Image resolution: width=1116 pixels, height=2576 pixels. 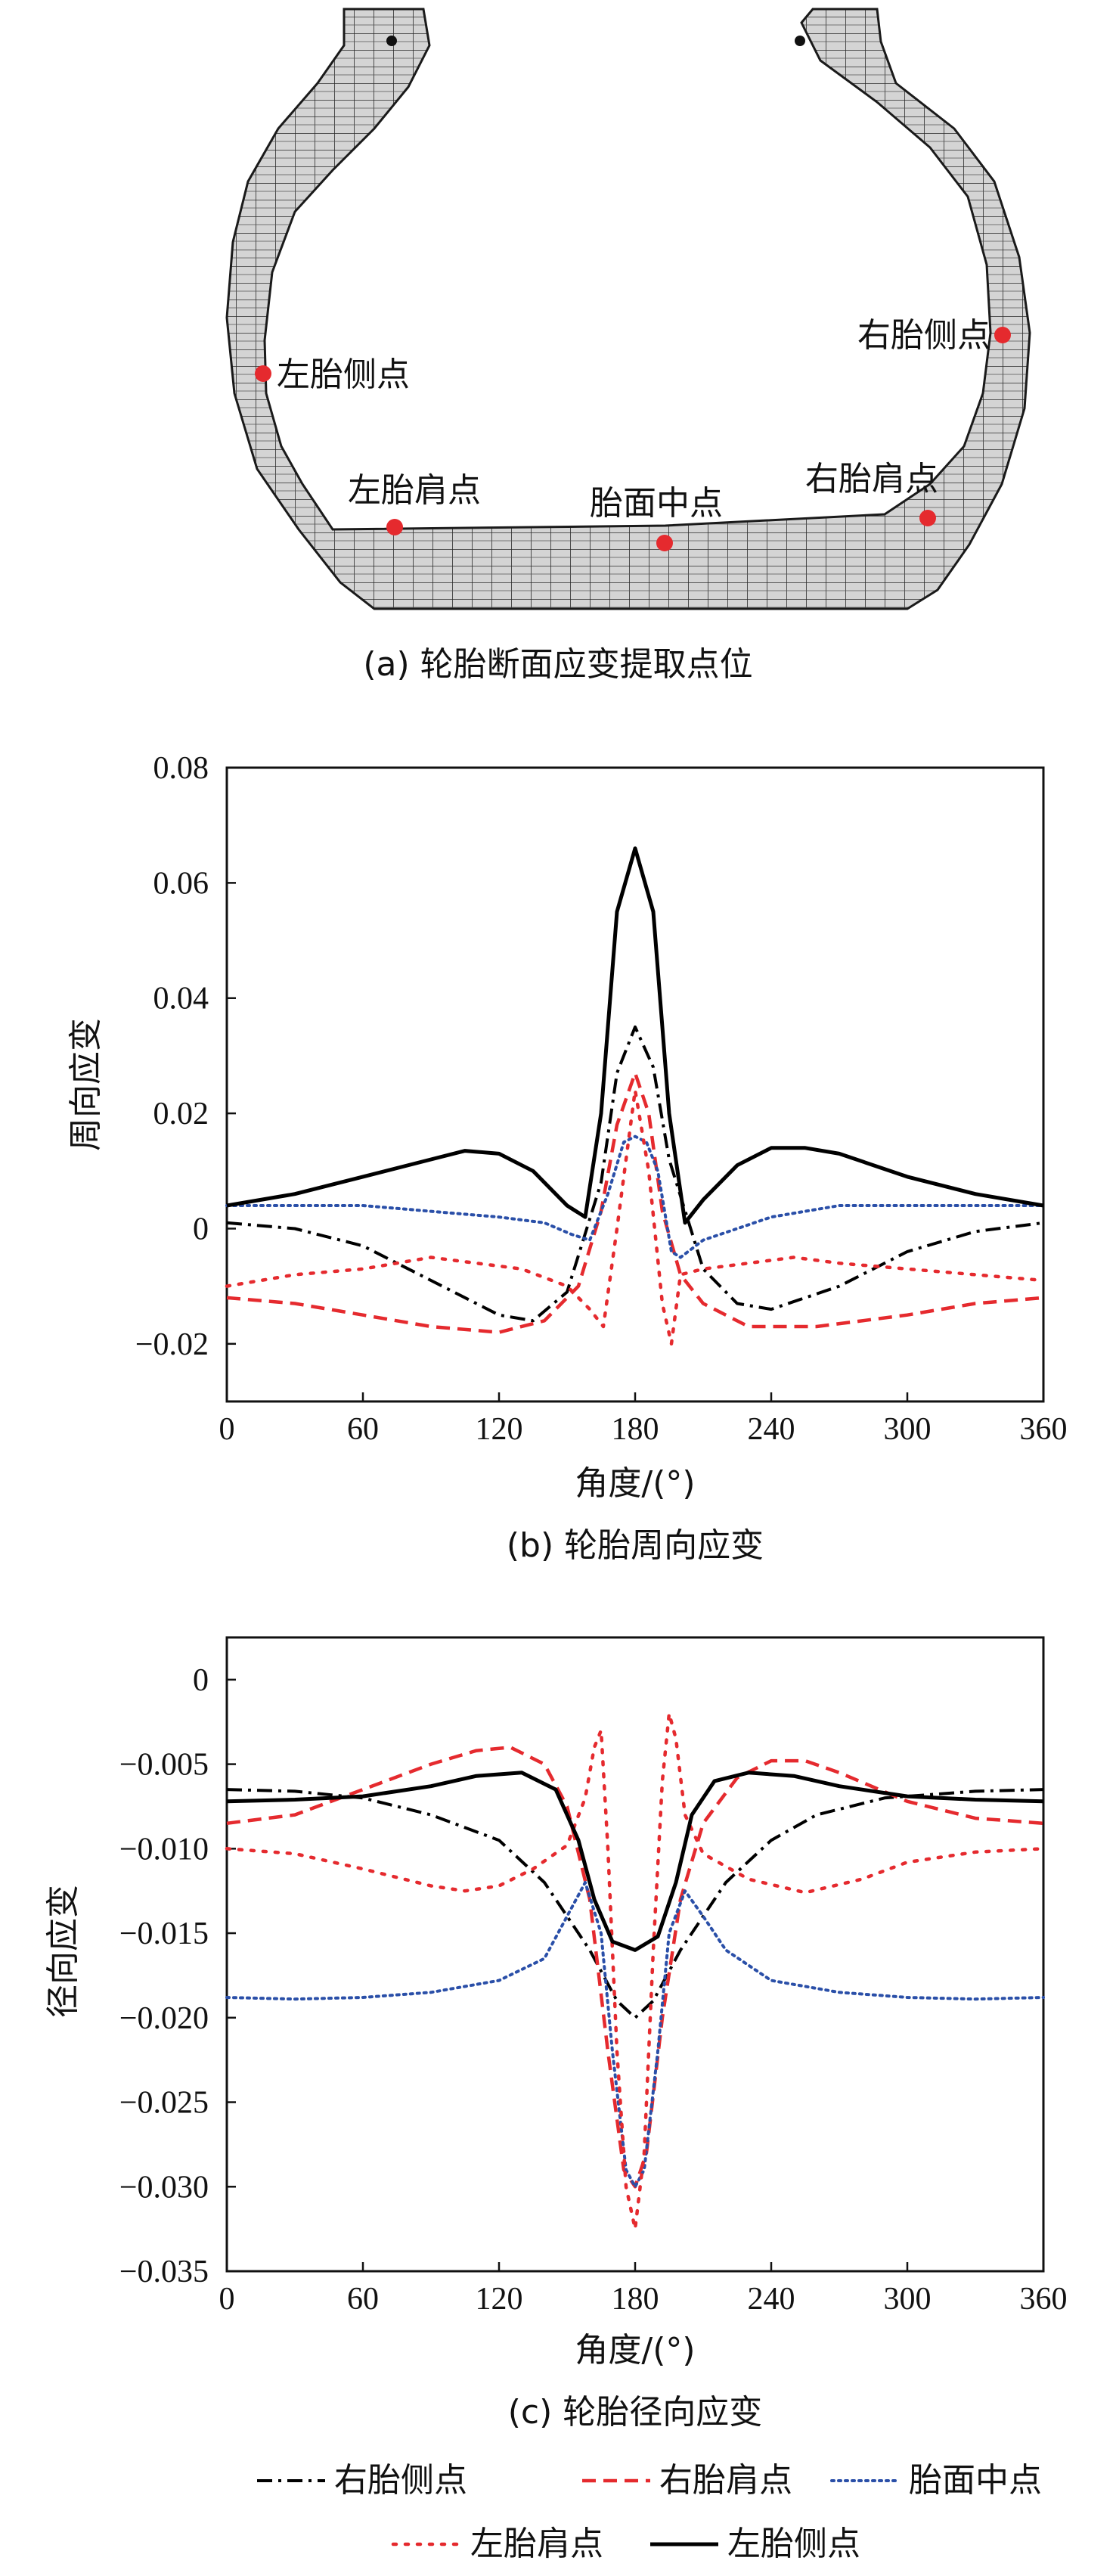 What do you see at coordinates (664, 543) in the screenshot?
I see `tread-center-point` at bounding box center [664, 543].